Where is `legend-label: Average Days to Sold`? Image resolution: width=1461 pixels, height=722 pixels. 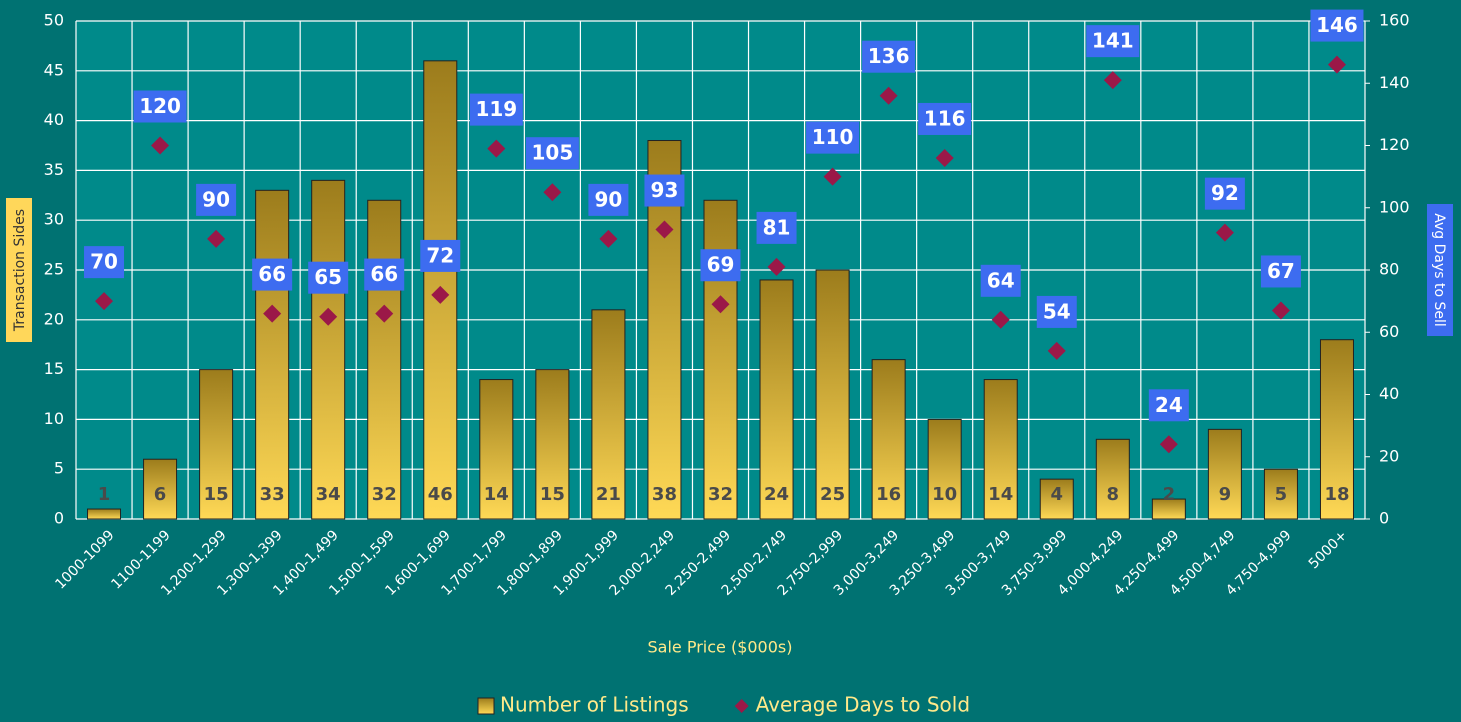 legend-label: Average Days to Sold is located at coordinates (863, 705).